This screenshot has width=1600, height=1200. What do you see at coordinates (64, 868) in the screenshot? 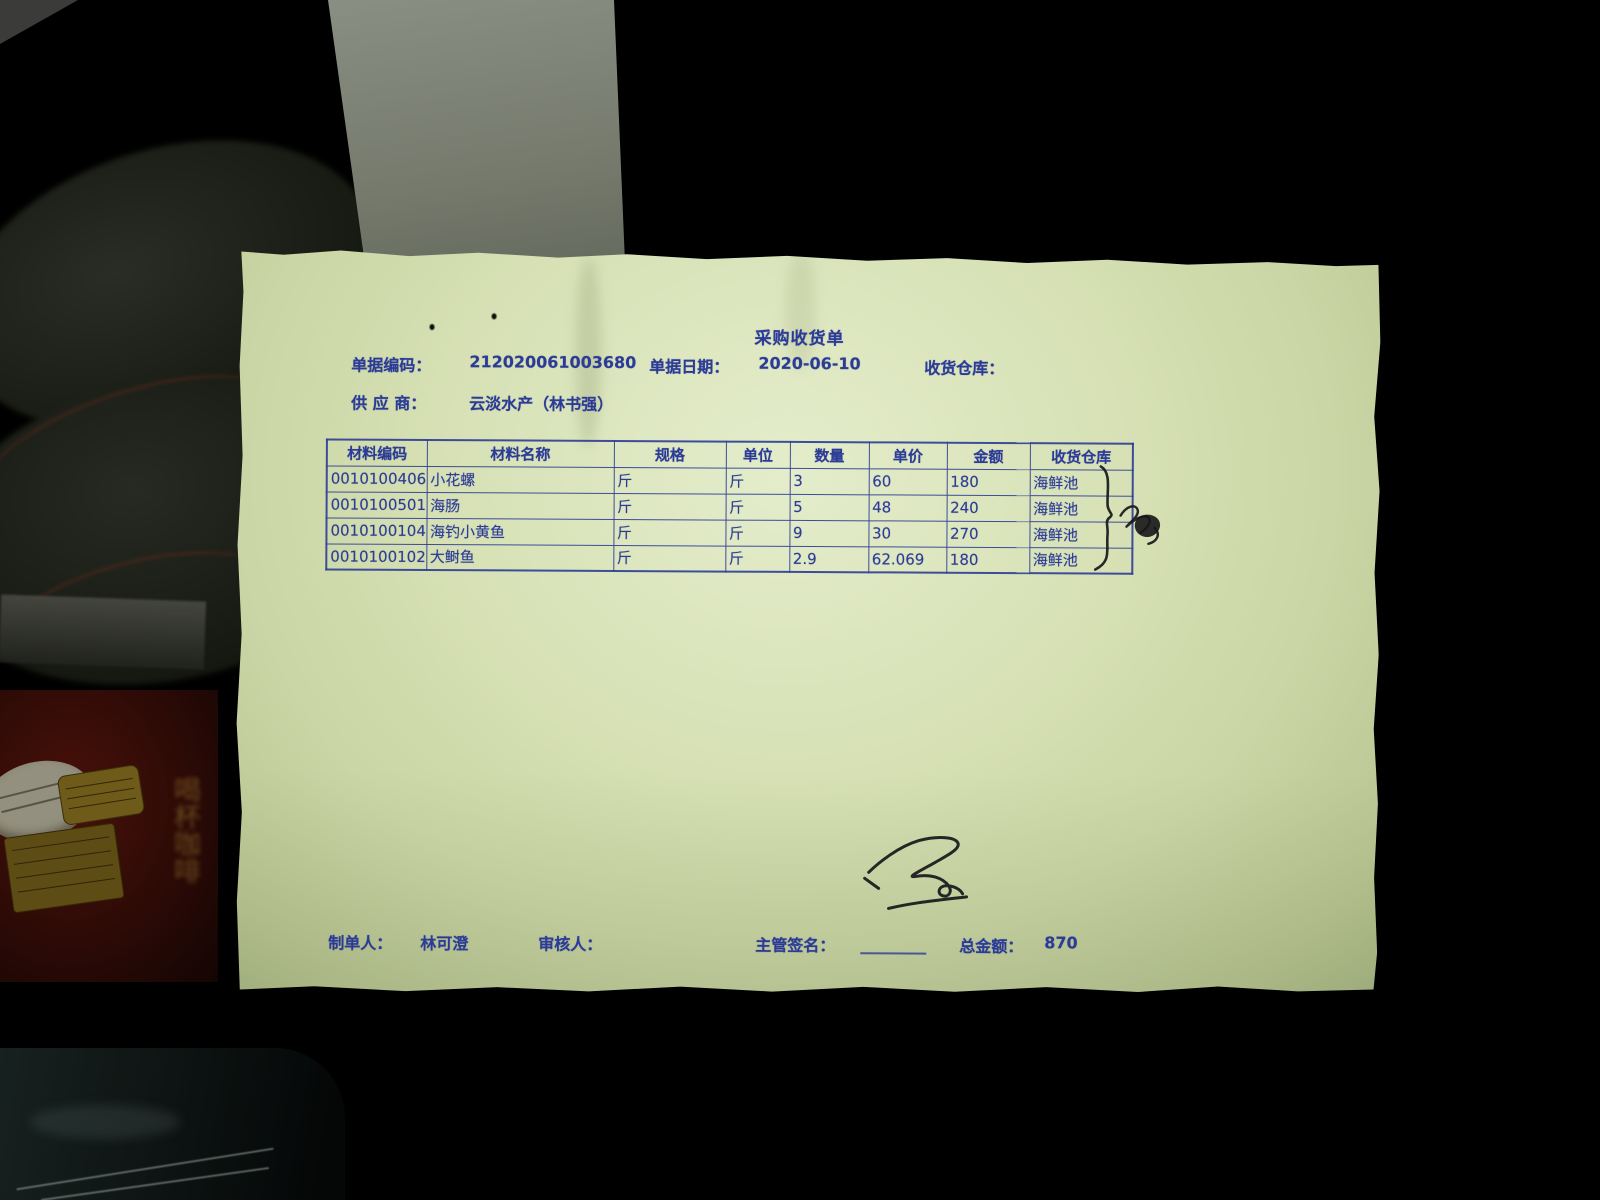
I see `nutrition-panel` at bounding box center [64, 868].